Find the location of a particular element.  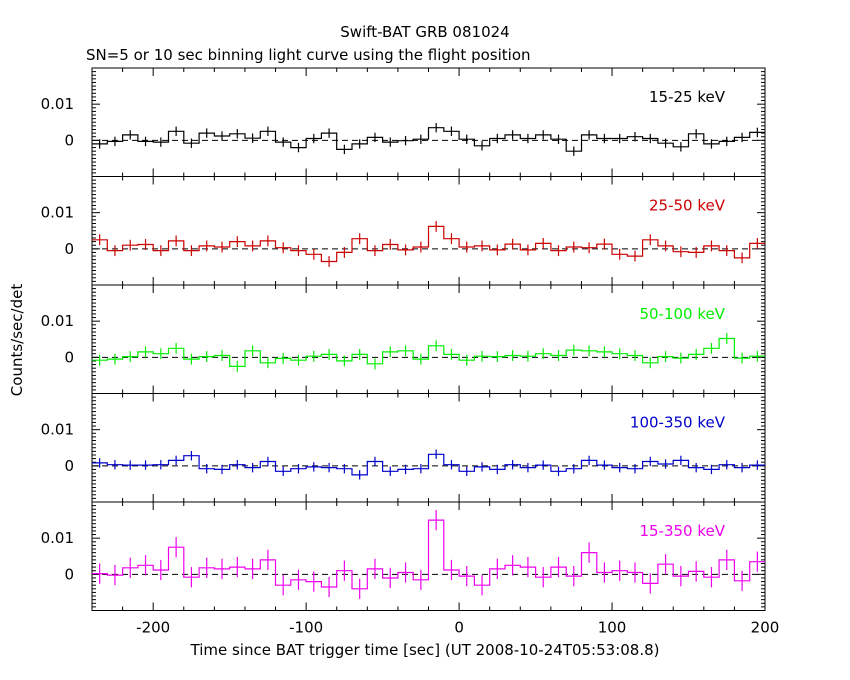

series-label: 50-100 keV is located at coordinates (682, 314).